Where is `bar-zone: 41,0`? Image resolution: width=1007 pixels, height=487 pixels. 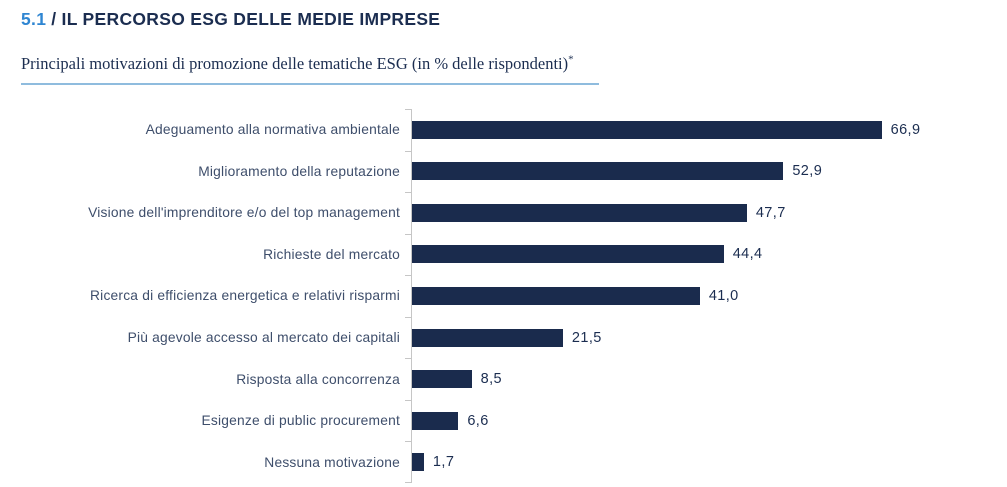
bar-zone: 41,0 is located at coordinates (709, 295).